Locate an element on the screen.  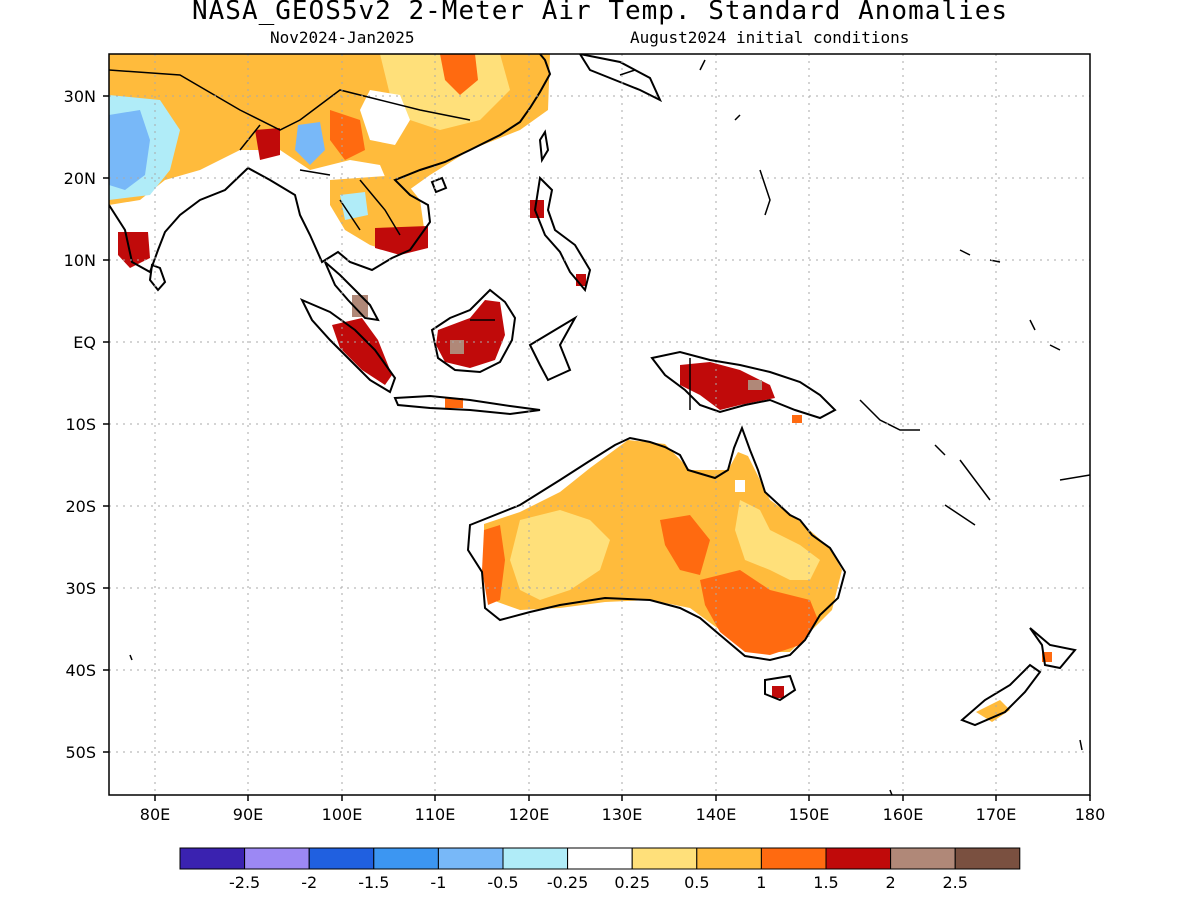
lon-label: 100E is located at coordinates (342, 814).